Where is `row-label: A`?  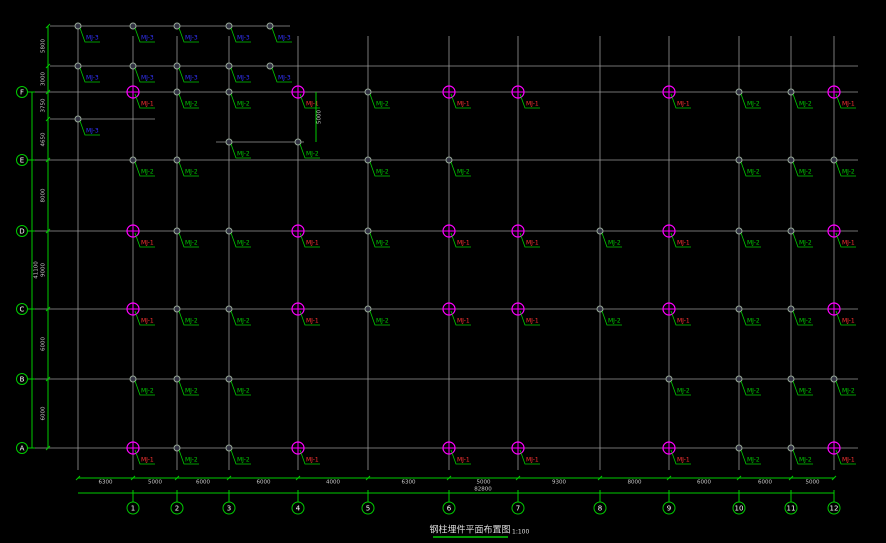 row-label: A is located at coordinates (22, 449).